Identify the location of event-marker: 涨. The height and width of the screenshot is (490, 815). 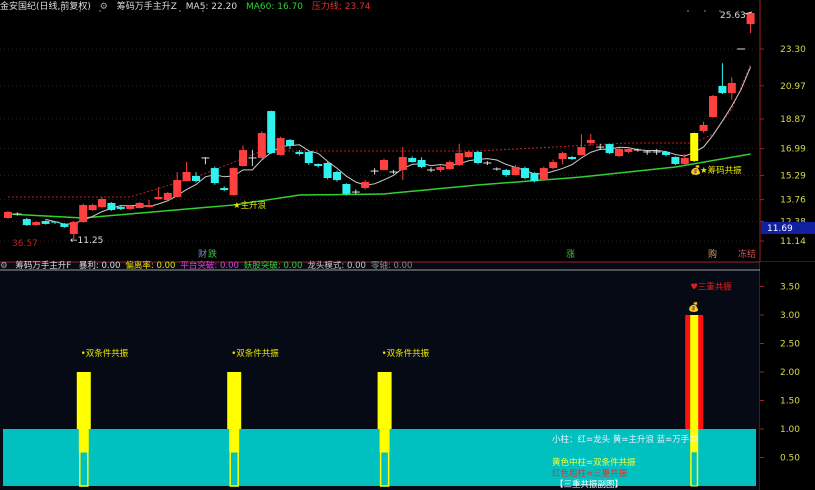
(570, 254).